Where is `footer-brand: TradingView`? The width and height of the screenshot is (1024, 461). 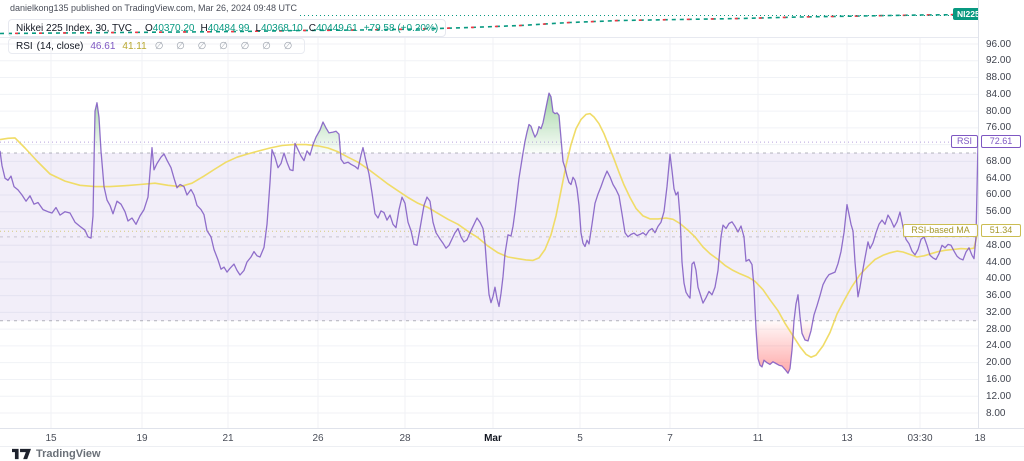
footer-brand: TradingView is located at coordinates (56, 454).